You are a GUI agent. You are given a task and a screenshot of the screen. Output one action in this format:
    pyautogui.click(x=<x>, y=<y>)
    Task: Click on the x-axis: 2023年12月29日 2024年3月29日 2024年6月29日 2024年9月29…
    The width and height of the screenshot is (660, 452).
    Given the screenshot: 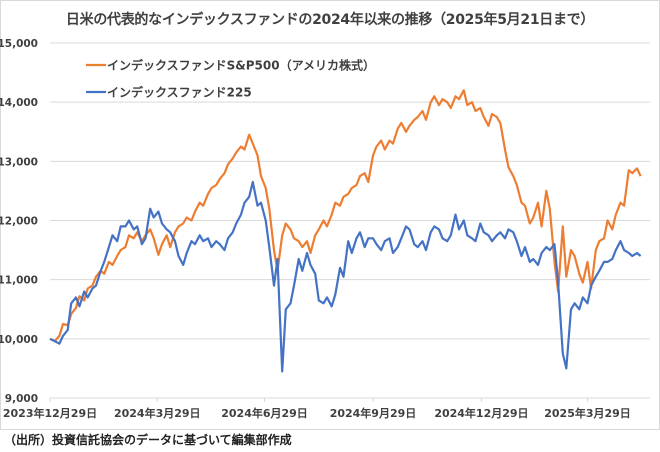 What is the action you would take?
    pyautogui.click(x=317, y=409)
    